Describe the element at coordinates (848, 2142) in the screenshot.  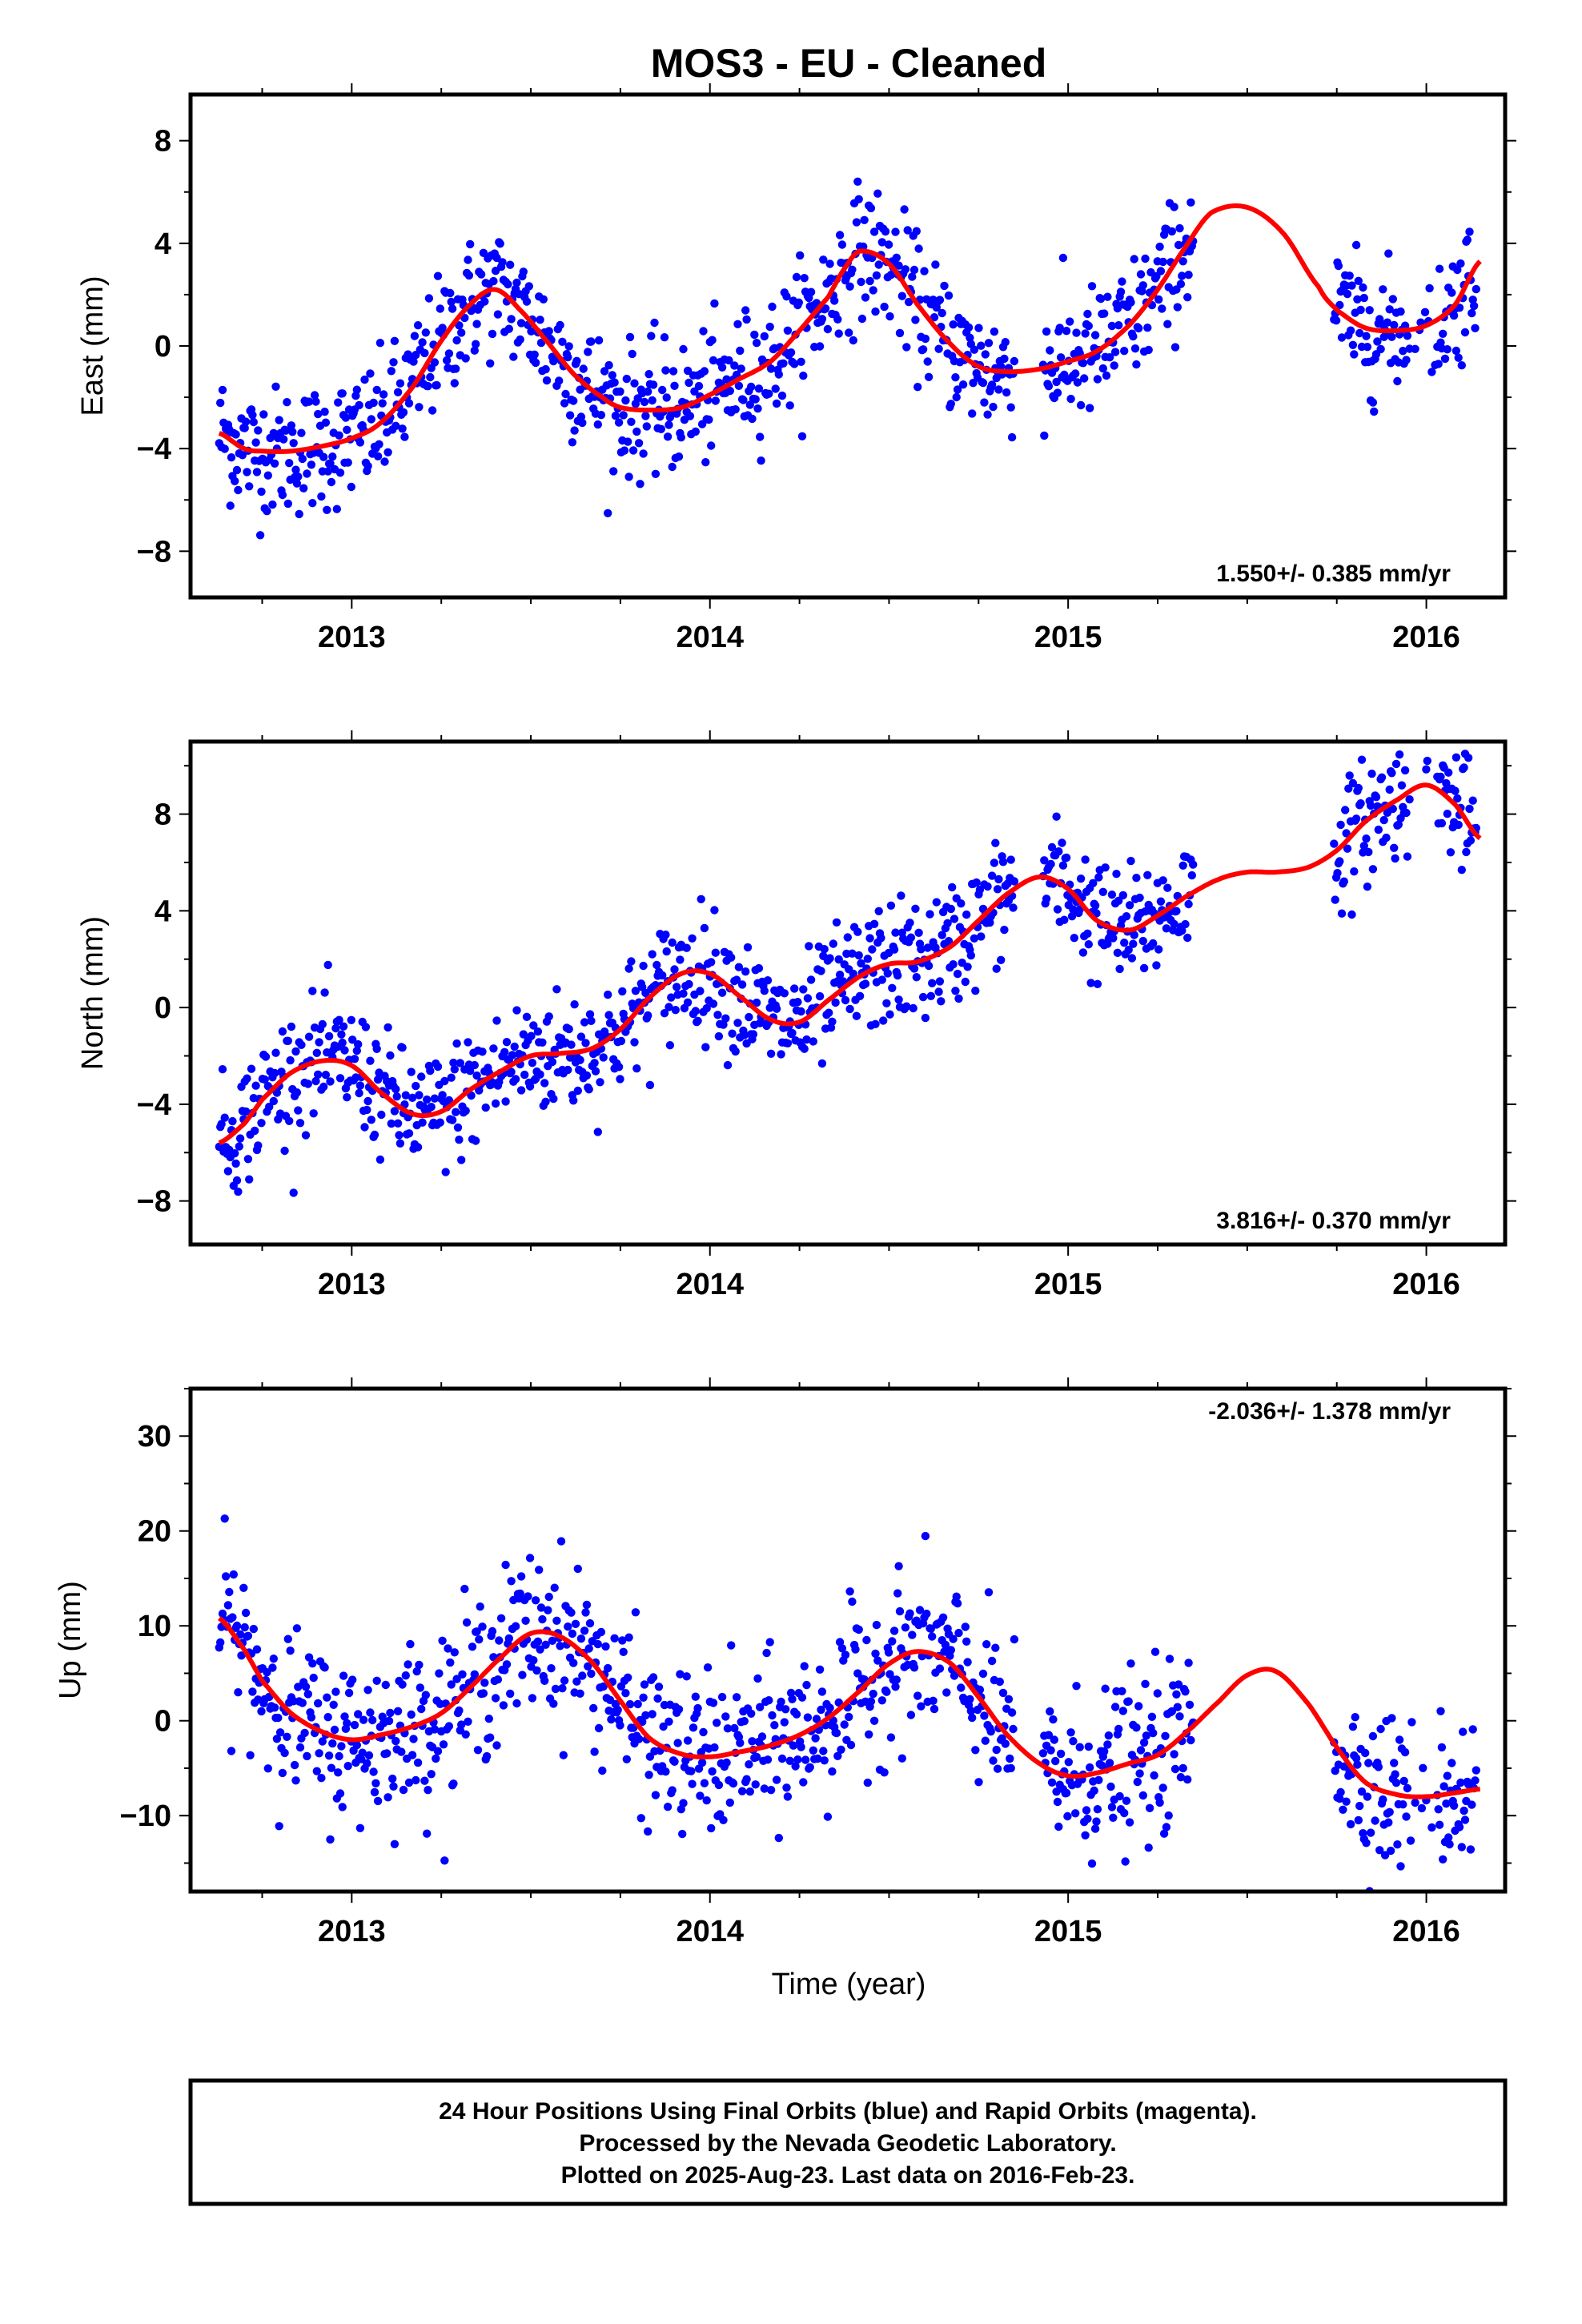
I see `footer-box` at that location.